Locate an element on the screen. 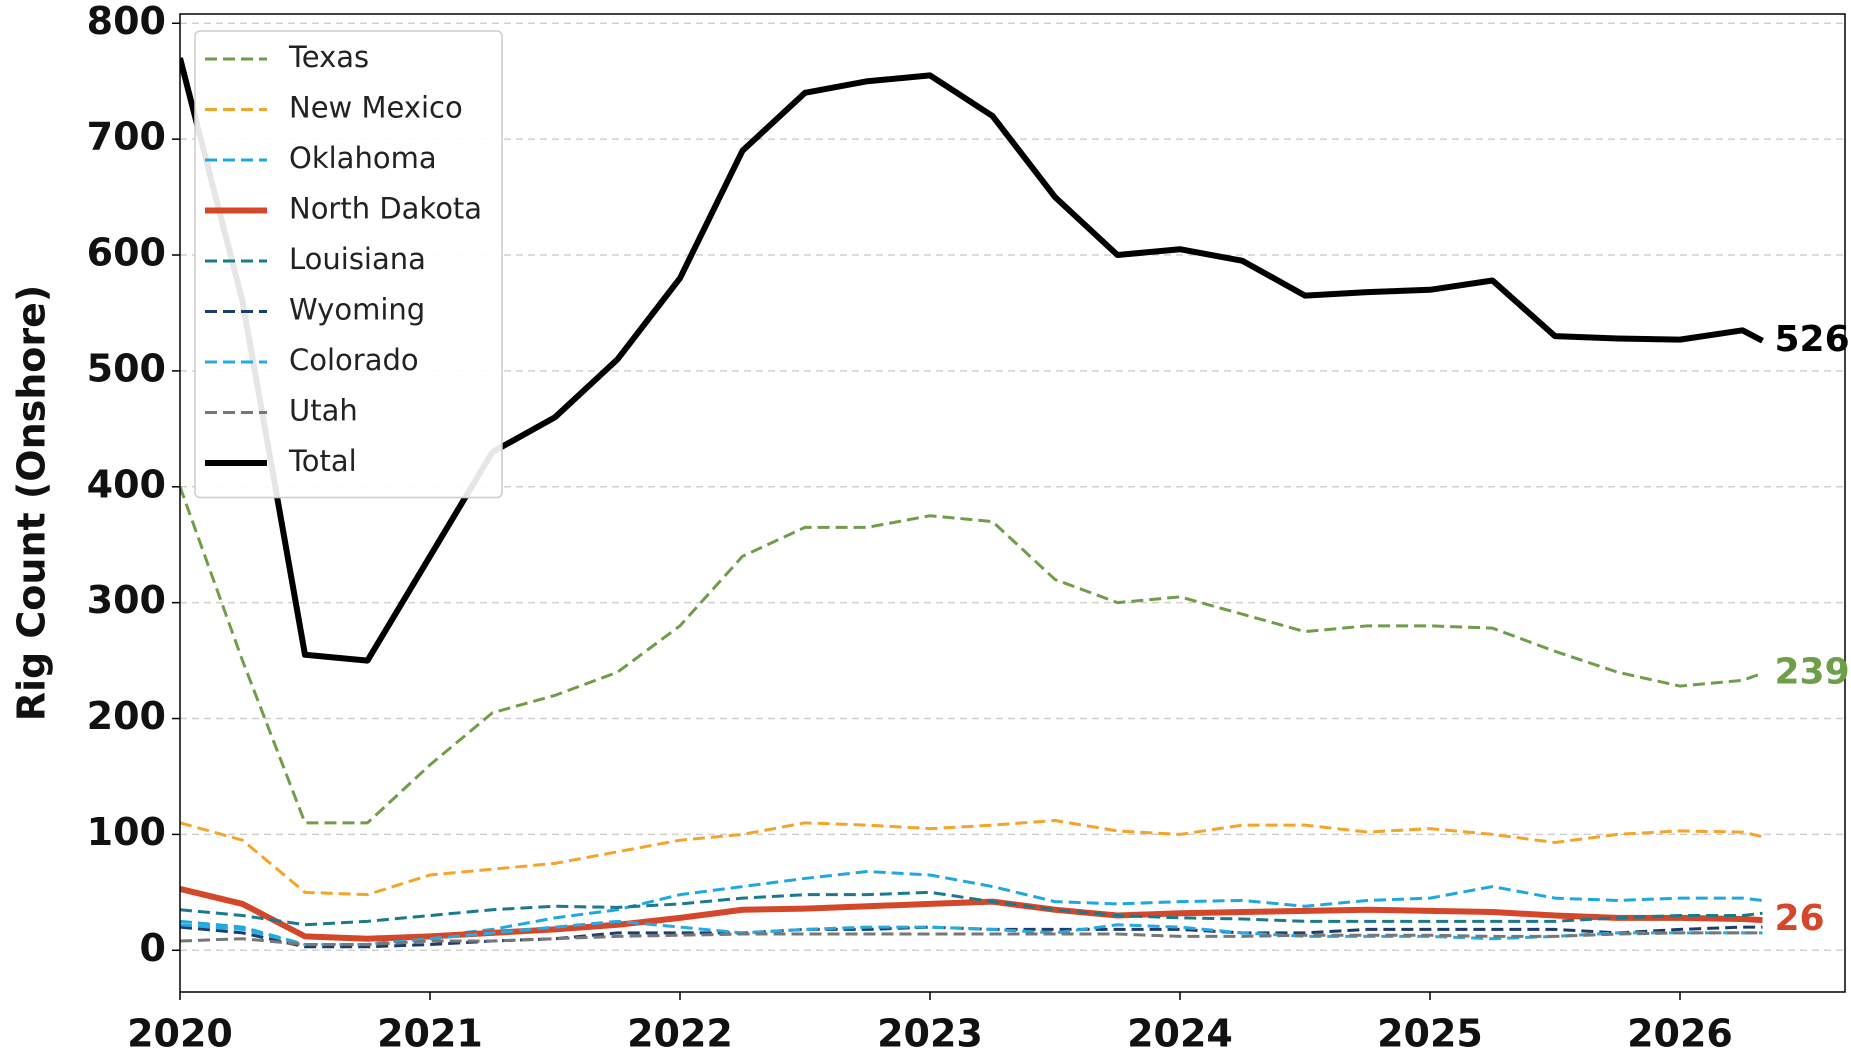 Image resolution: width=1851 pixels, height=1059 pixels. x-tick-label: 2026 is located at coordinates (1680, 1034).